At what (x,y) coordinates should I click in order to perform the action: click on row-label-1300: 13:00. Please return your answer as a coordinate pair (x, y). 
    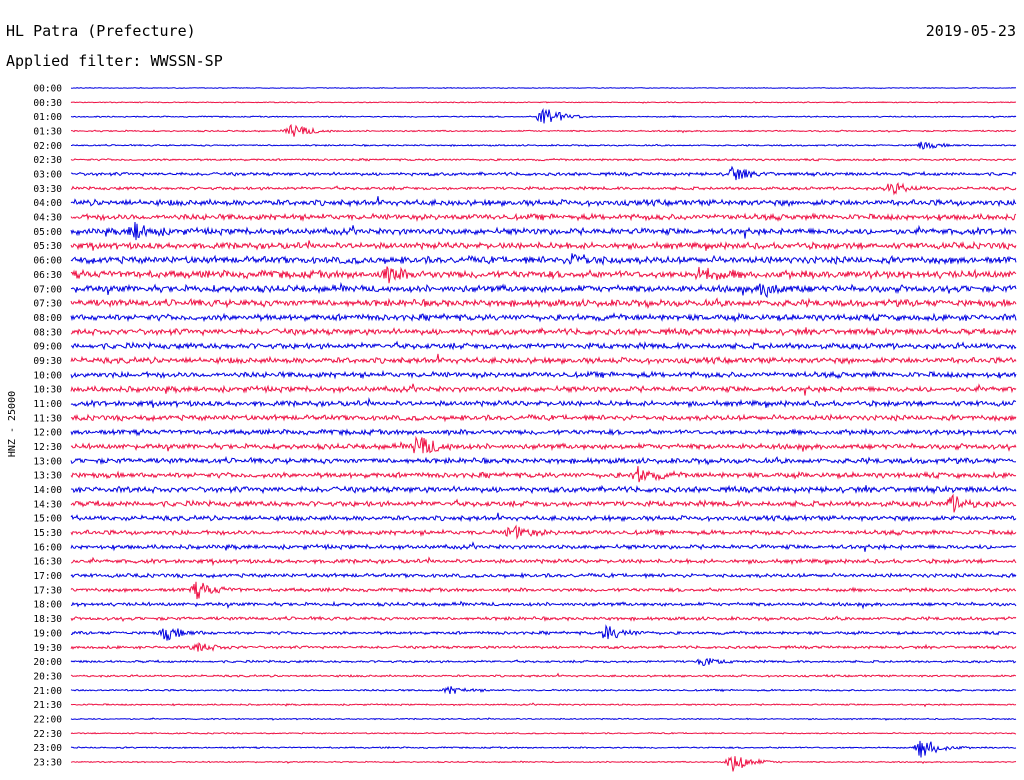
    Looking at the image, I should click on (47, 461).